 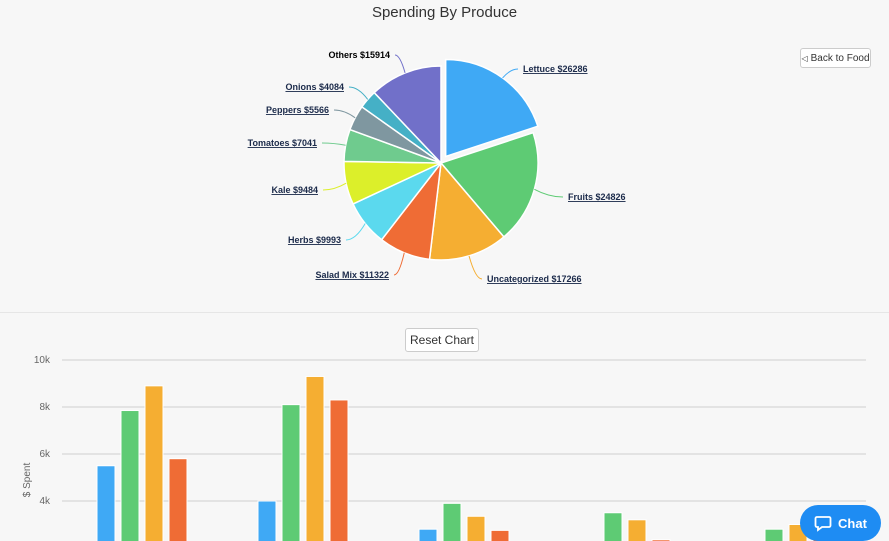 What do you see at coordinates (444, 312) in the screenshot?
I see `divider` at bounding box center [444, 312].